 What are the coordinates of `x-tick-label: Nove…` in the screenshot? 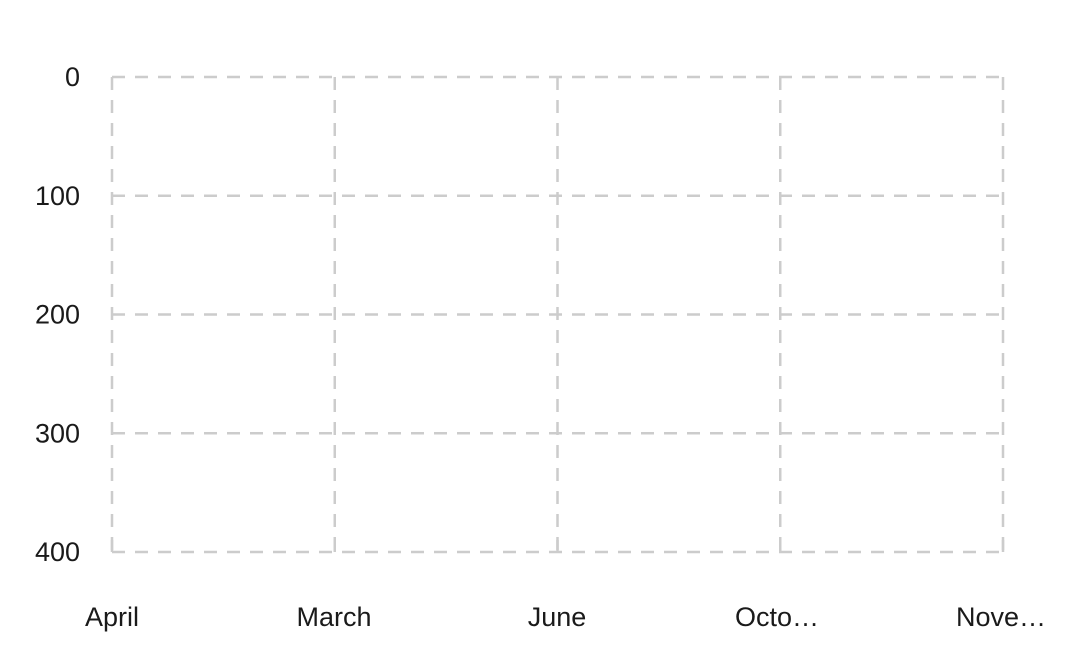 It's located at (1001, 617).